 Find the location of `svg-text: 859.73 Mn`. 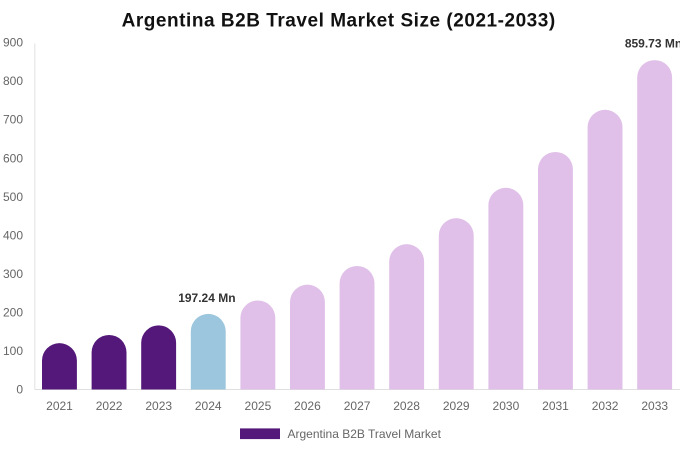

svg-text: 859.73 Mn is located at coordinates (652, 44).